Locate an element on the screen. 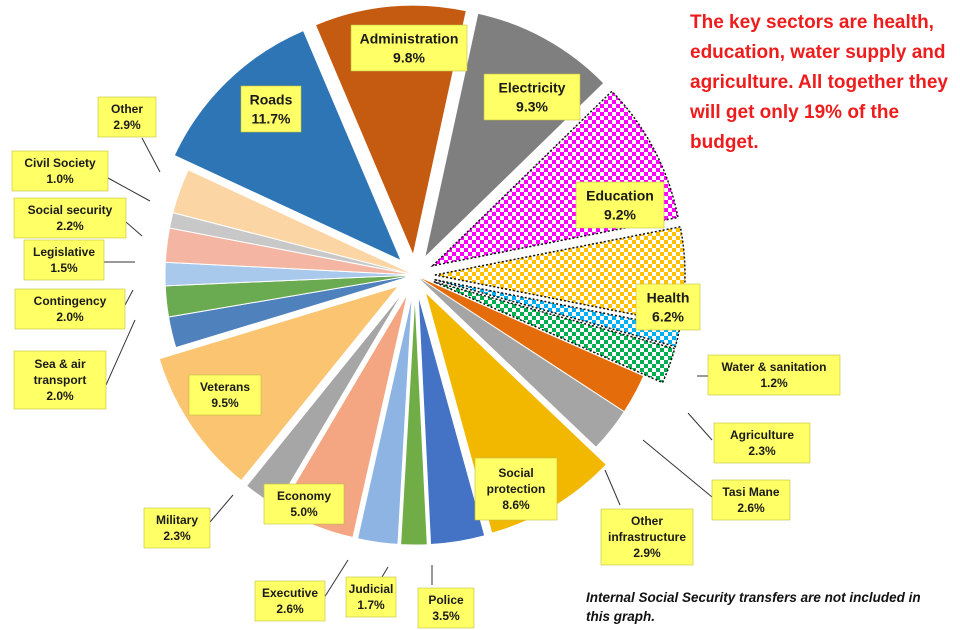 Image resolution: width=960 pixels, height=630 pixels. label-box-social-protection is located at coordinates (516, 489).